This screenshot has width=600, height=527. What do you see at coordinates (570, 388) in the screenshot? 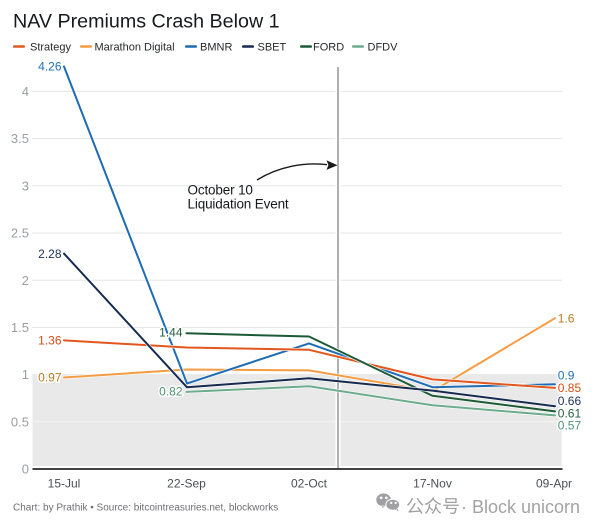
I see `svg-text: 0.85` at bounding box center [570, 388].